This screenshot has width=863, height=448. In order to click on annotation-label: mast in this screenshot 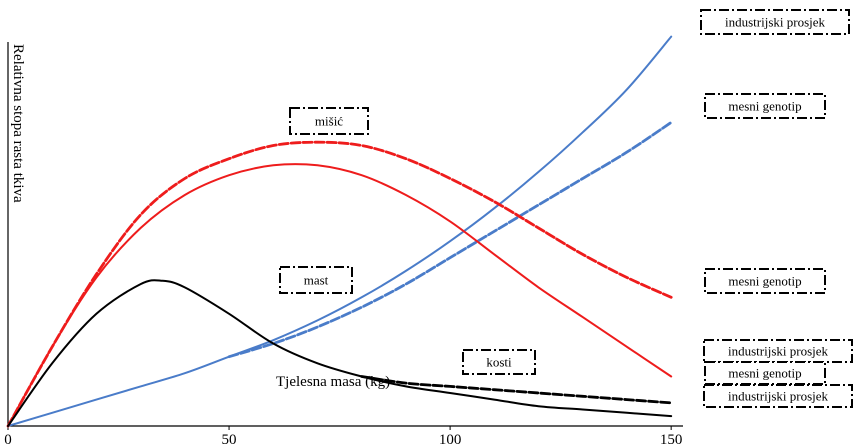, I will do `click(316, 280)`.